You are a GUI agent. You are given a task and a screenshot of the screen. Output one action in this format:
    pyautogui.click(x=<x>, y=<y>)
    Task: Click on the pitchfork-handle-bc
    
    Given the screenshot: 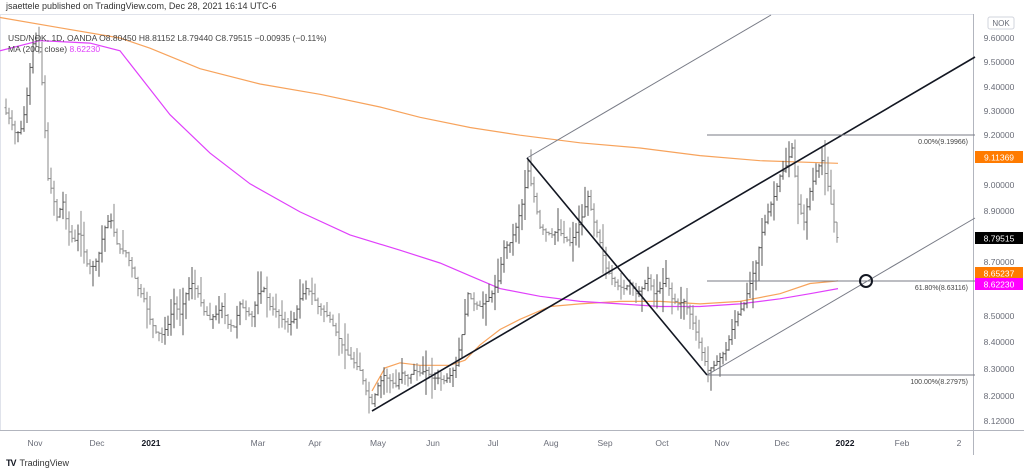 What is the action you would take?
    pyautogui.click(x=617, y=266)
    